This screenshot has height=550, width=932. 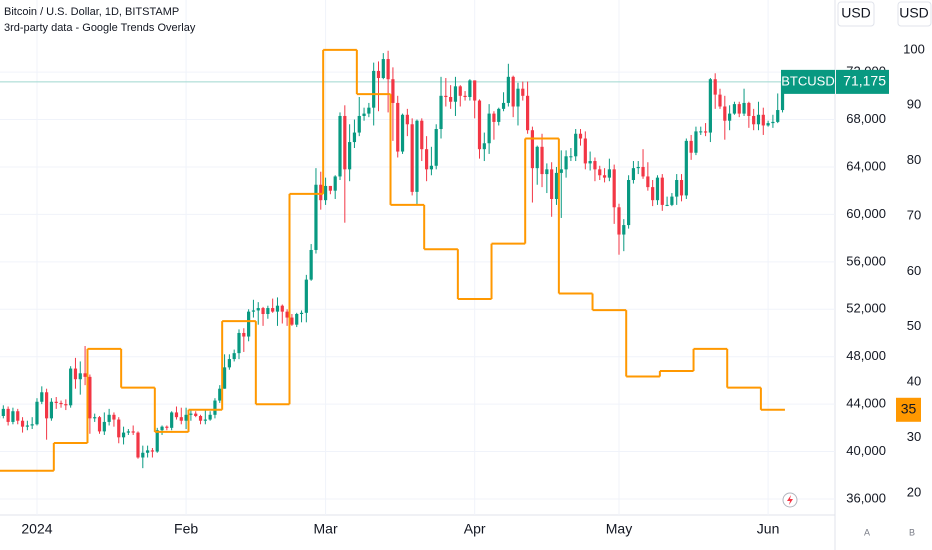 What do you see at coordinates (807, 80) in the screenshot?
I see `price-tag-name: BTCUSD` at bounding box center [807, 80].